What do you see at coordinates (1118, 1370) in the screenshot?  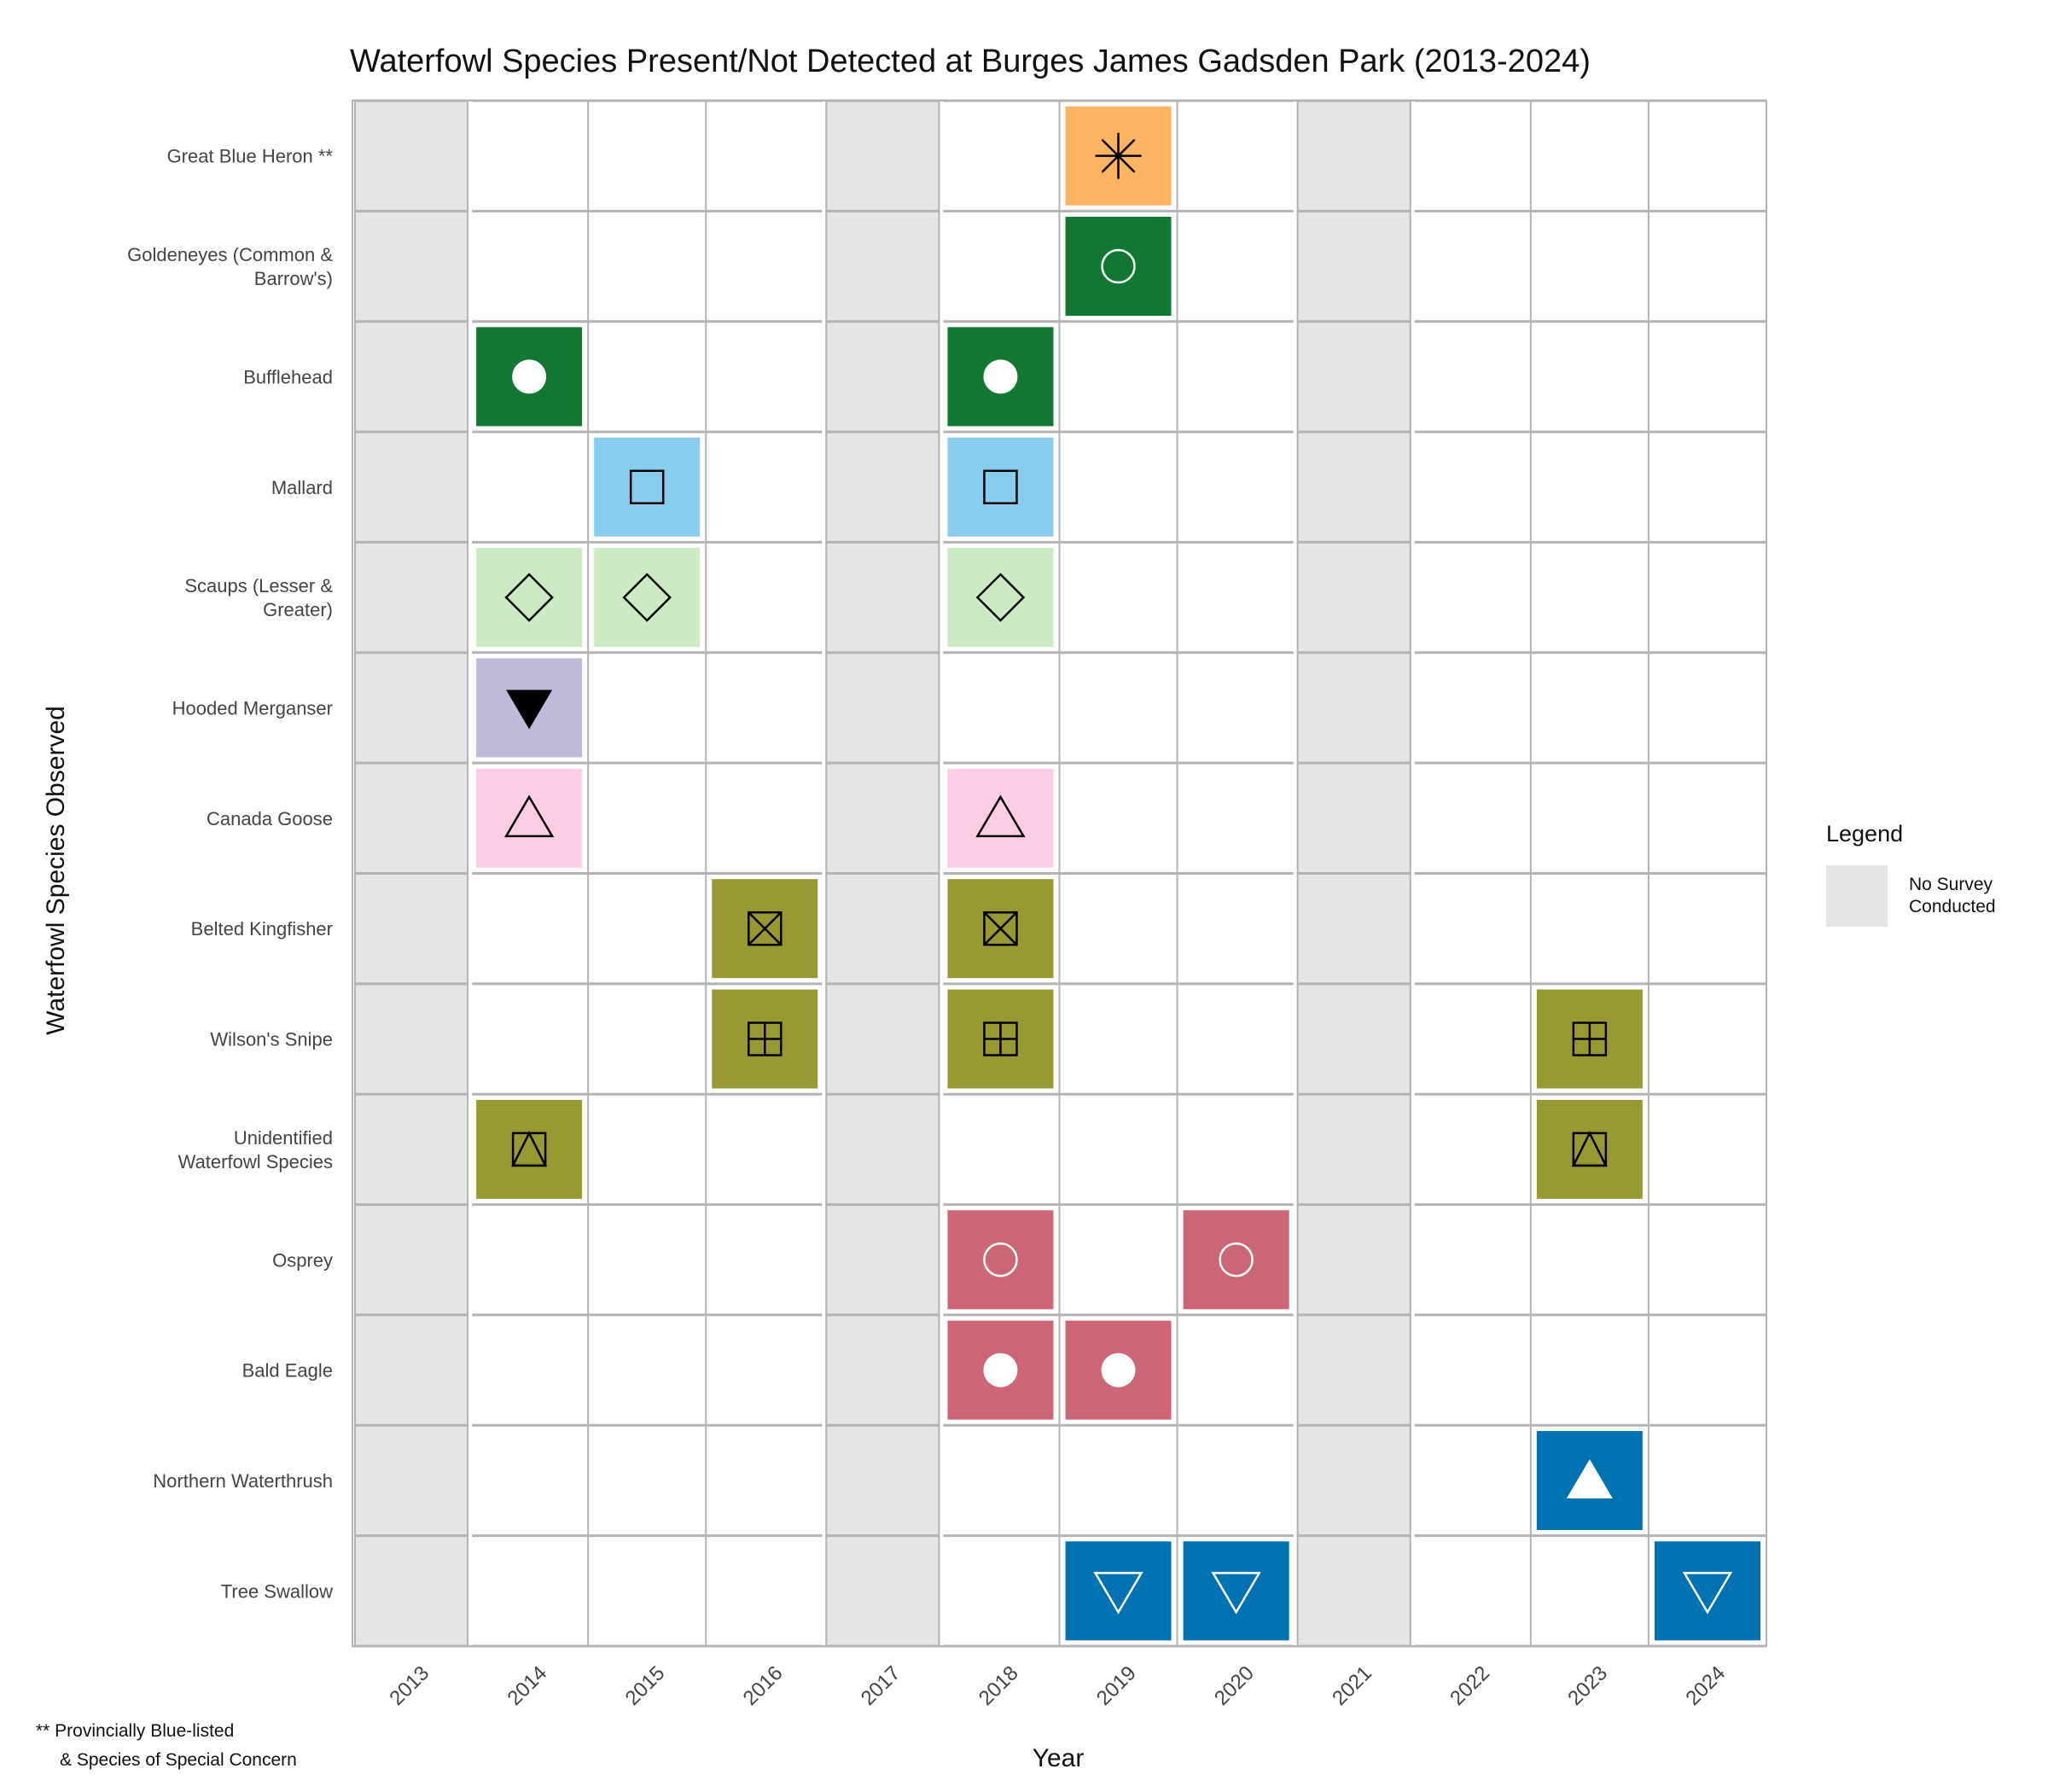 I see `marker-circle-filled-2019` at bounding box center [1118, 1370].